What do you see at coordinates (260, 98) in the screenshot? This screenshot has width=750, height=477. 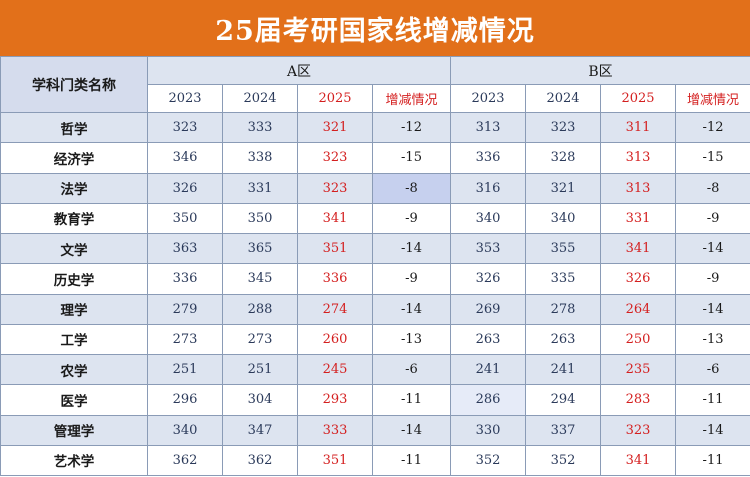 I see `region-a-year-2024-header: 2024` at bounding box center [260, 98].